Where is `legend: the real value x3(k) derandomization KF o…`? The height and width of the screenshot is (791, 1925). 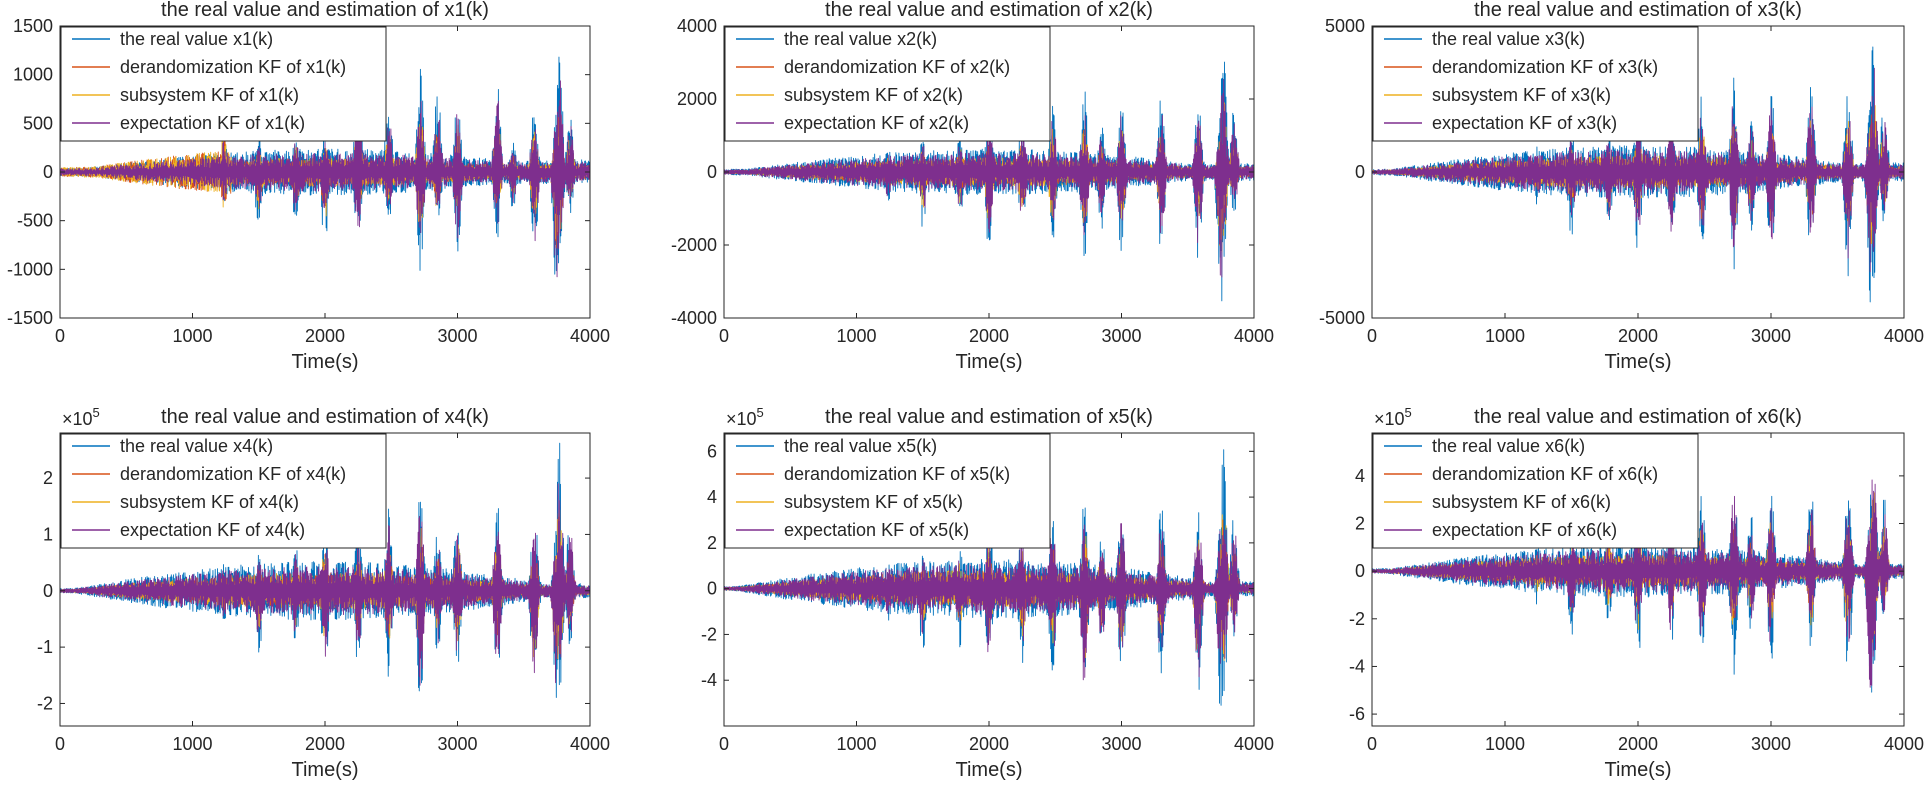
legend: the real value x3(k) derandomization KF o… is located at coordinates (1535, 84).